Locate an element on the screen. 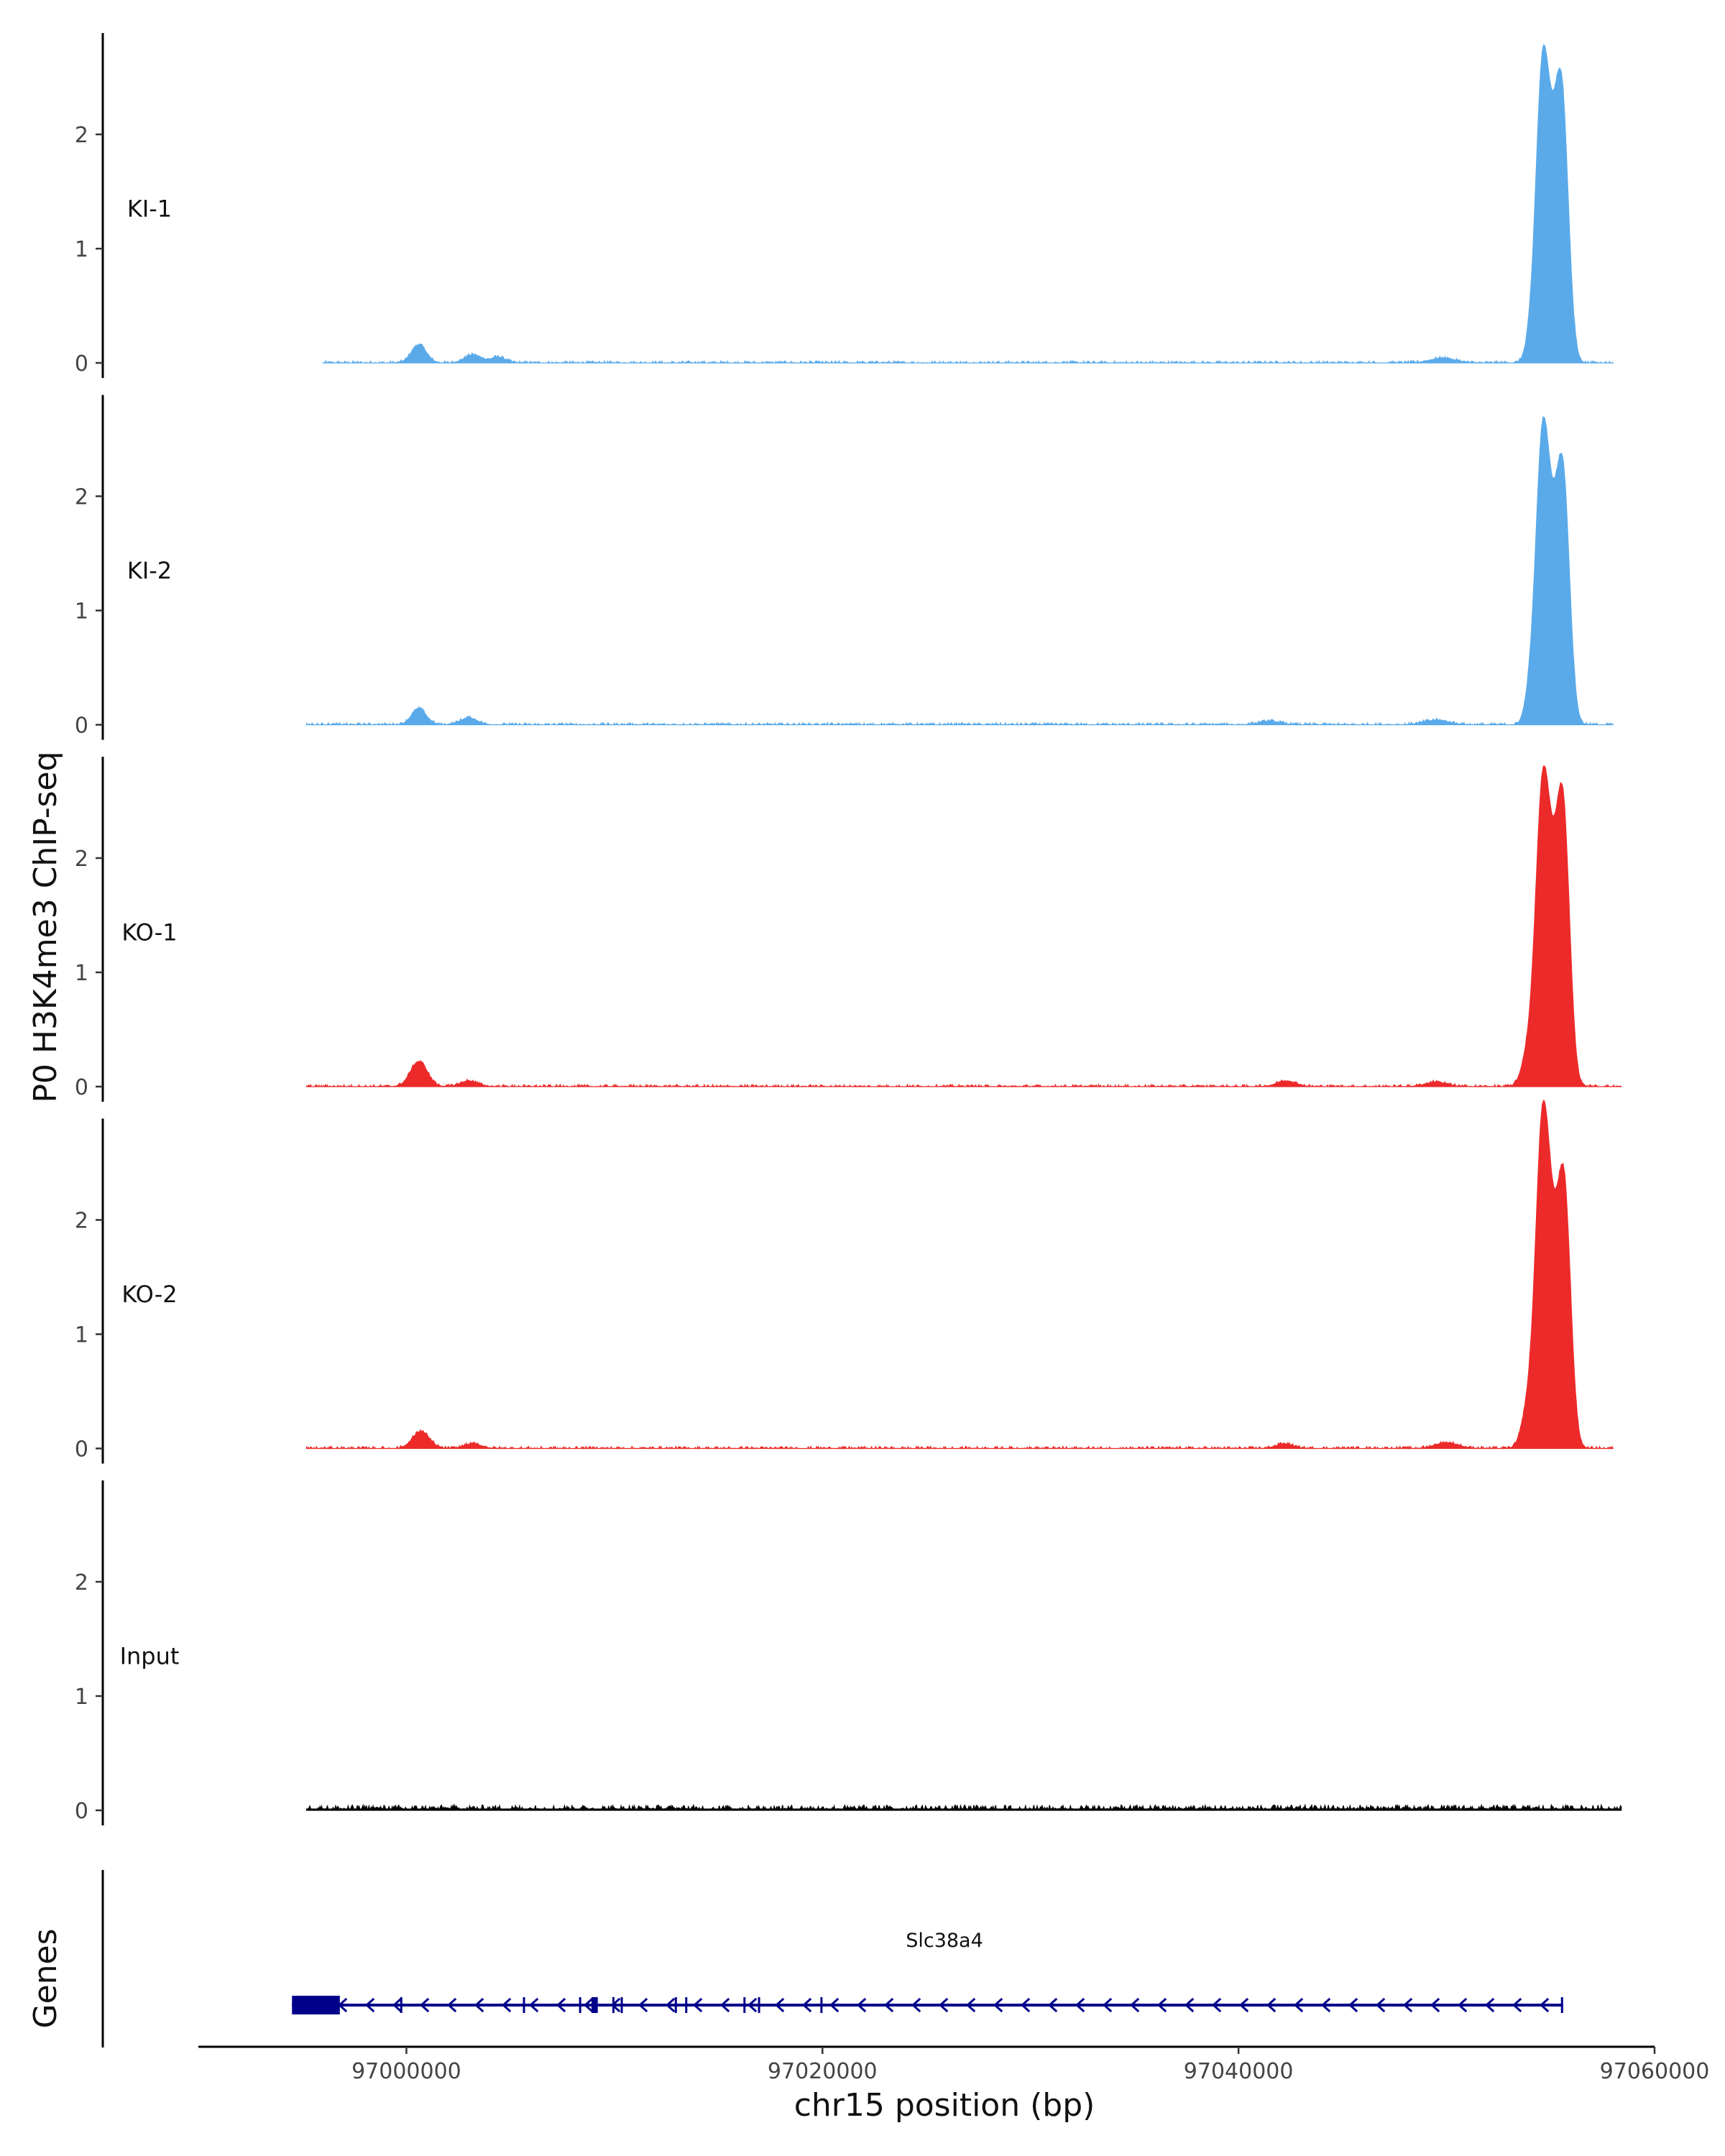 The height and width of the screenshot is (2156, 1725). track-panel-ko-1: 0 1 2 KO-1 is located at coordinates (848, 930).